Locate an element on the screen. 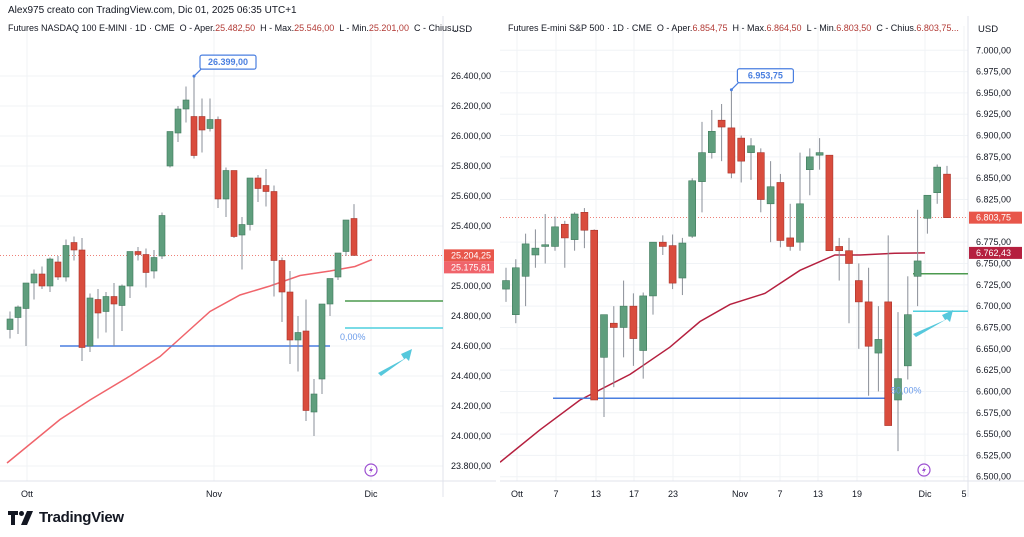 The image size is (1024, 537). y-axis-tick: 6.875,00 is located at coordinates (993, 157).